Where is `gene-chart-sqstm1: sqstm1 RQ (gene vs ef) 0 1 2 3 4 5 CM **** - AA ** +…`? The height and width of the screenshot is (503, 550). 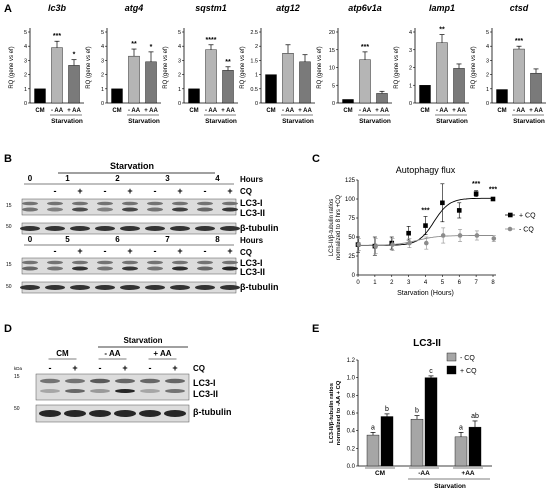 gene-chart-sqstm1: sqstm1 RQ (gene vs ef) 0 1 2 3 4 5 CM **** - AA ** +… is located at coordinates (200, 64).